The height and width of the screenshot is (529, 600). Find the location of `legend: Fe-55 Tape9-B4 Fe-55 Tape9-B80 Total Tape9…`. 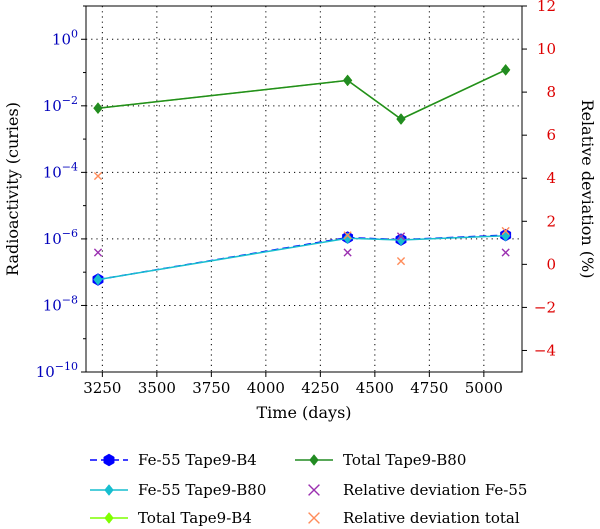

legend: Fe-55 Tape9-B4 Fe-55 Tape9-B80 Total Tape9… is located at coordinates (308, 489).